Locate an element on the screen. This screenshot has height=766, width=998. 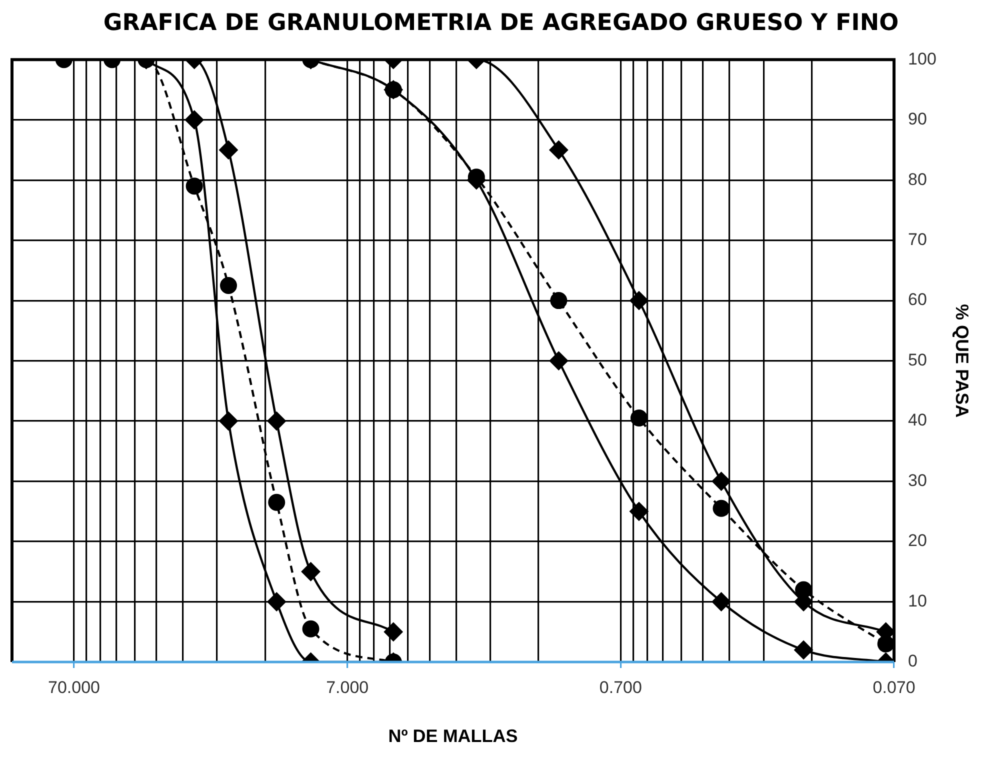
x-tick-label: 70.000 is located at coordinates (74, 687).